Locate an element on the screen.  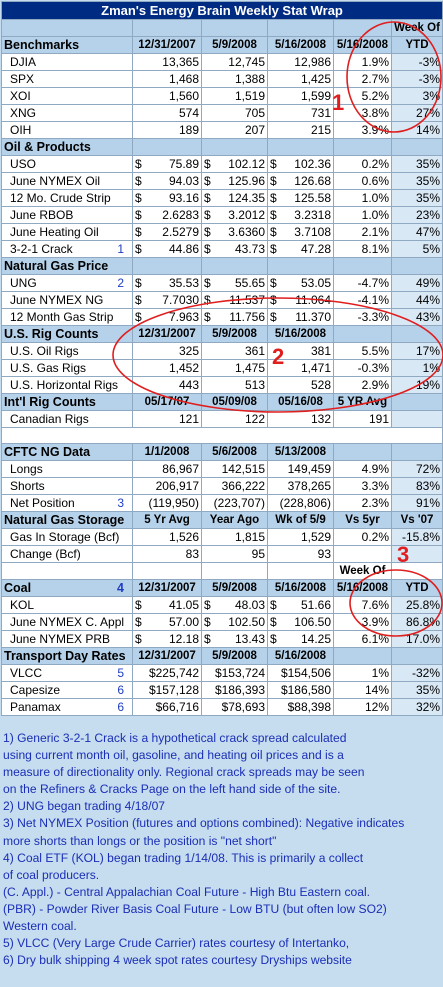
cell-value: 12.18 is located at coordinates (183, 639).